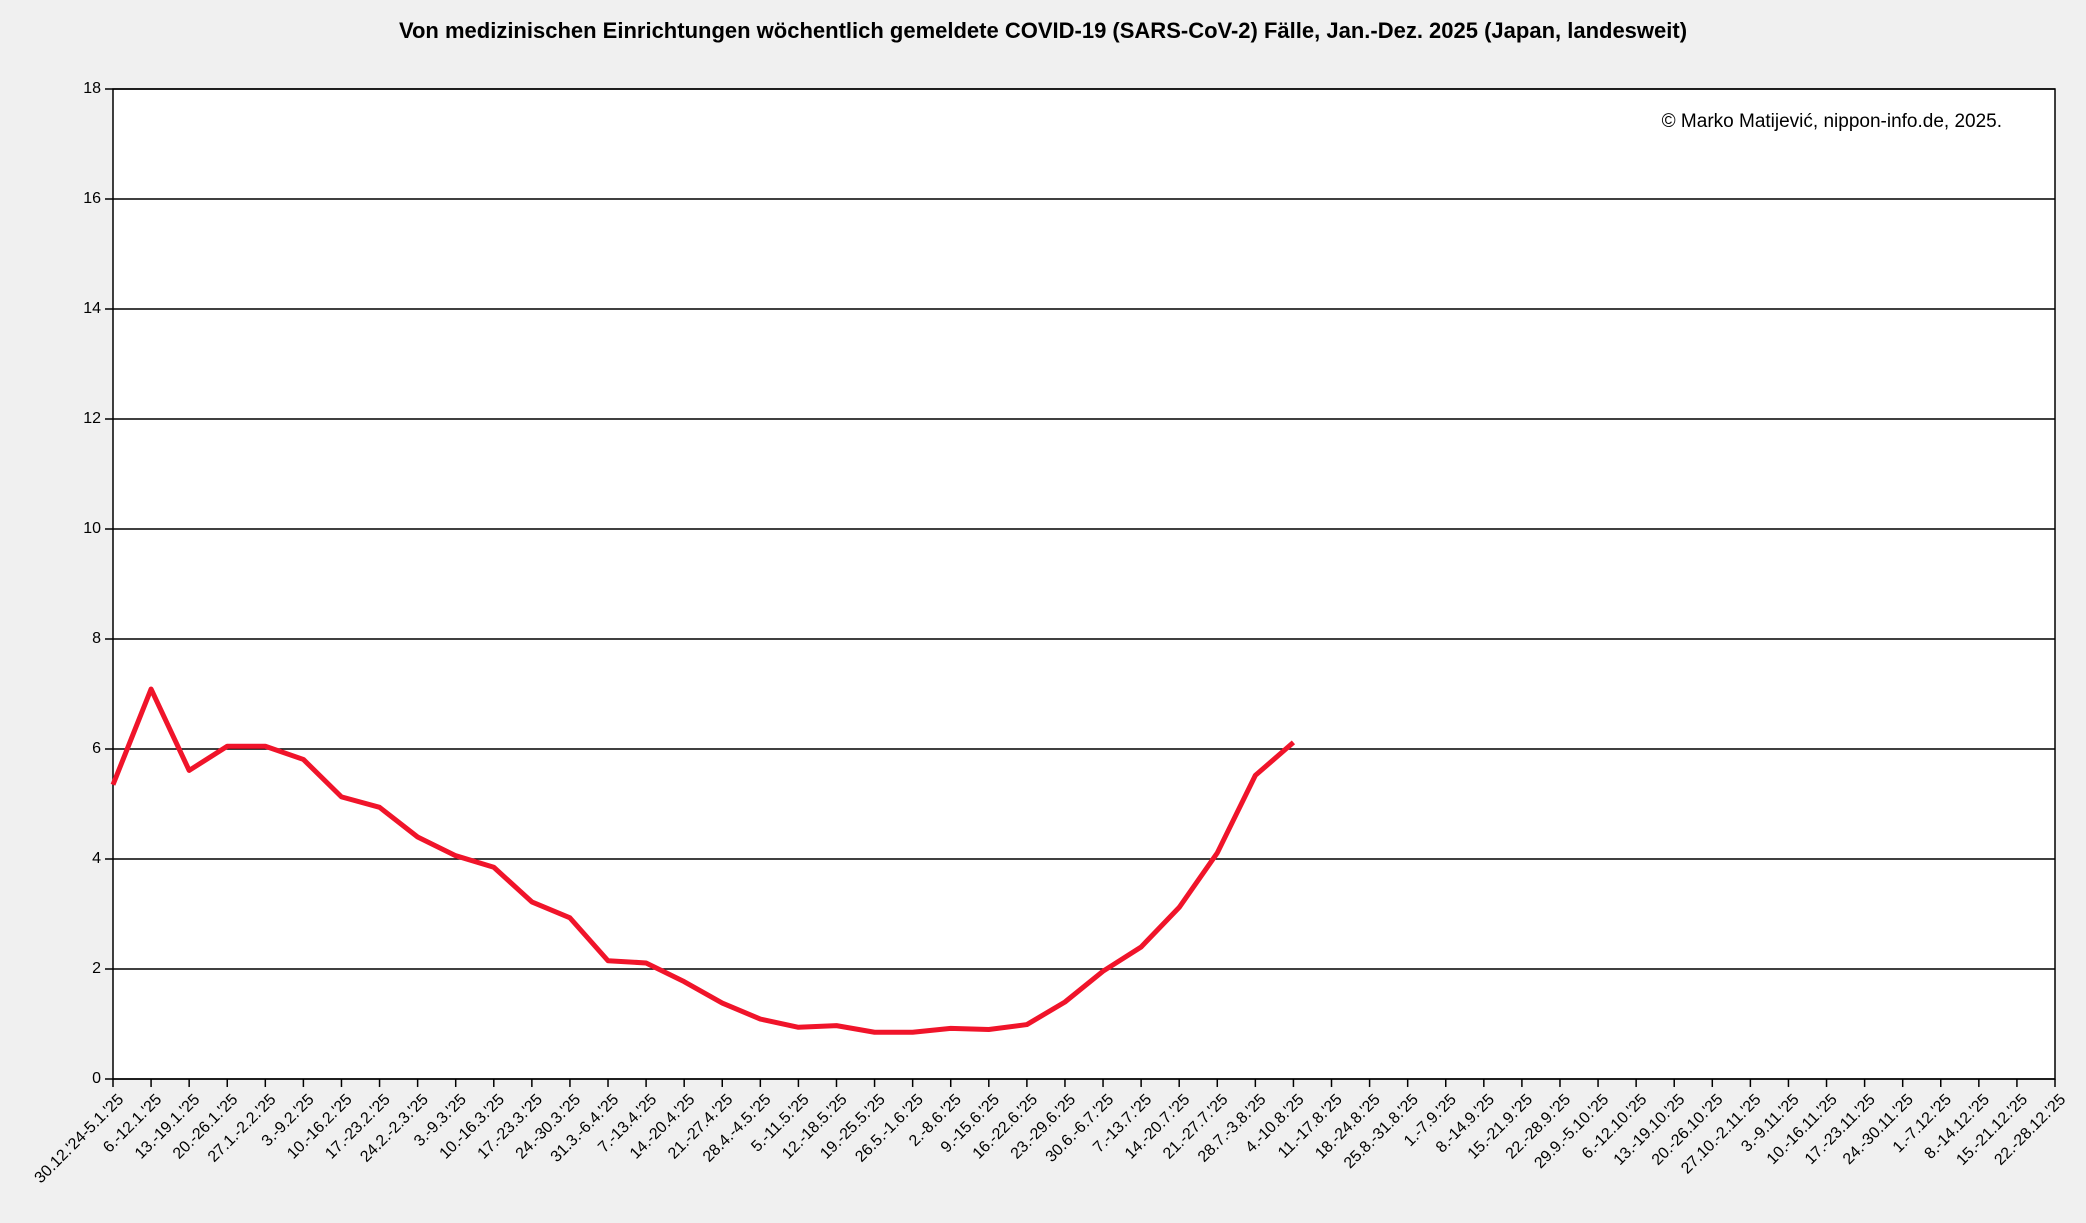 This screenshot has height=1223, width=2086. I want to click on y-tick-label: 2, so click(96, 968).